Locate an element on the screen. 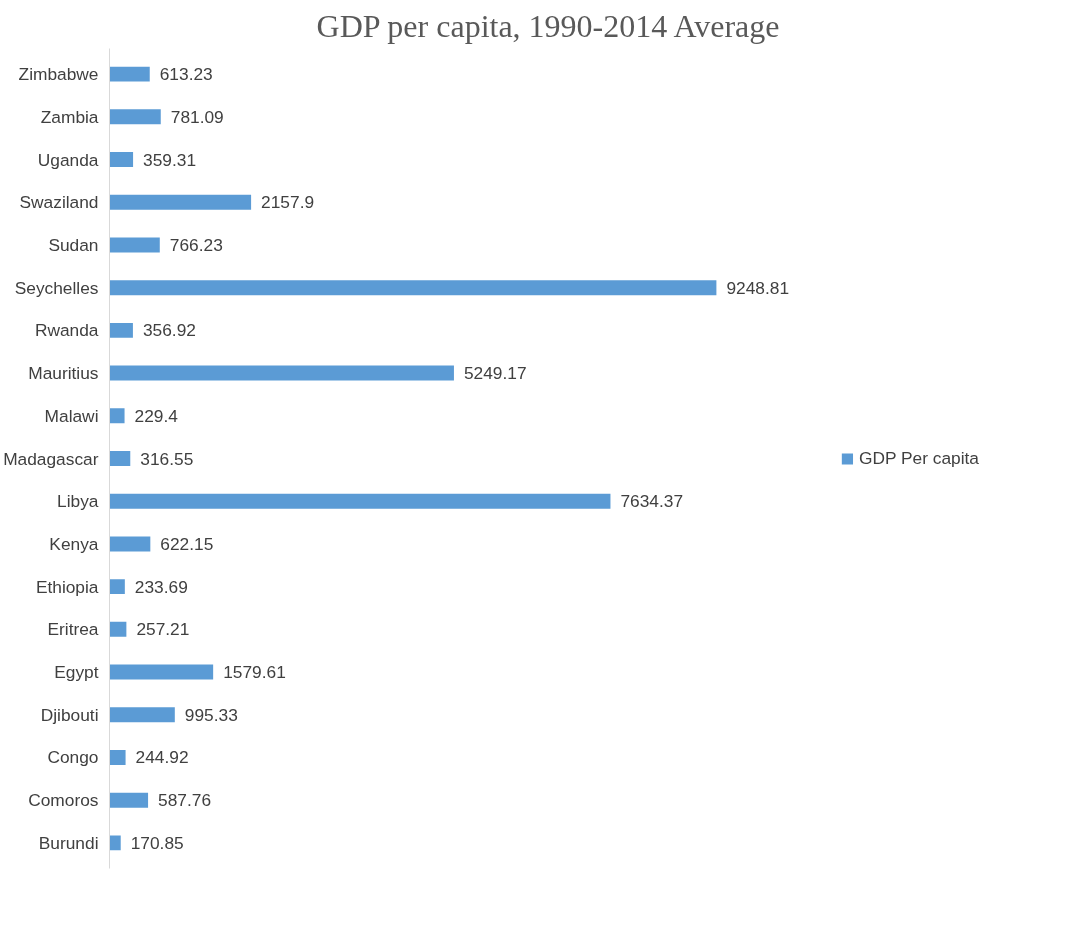 This screenshot has height=951, width=1073. y-tick-label: Malawi is located at coordinates (71, 415).